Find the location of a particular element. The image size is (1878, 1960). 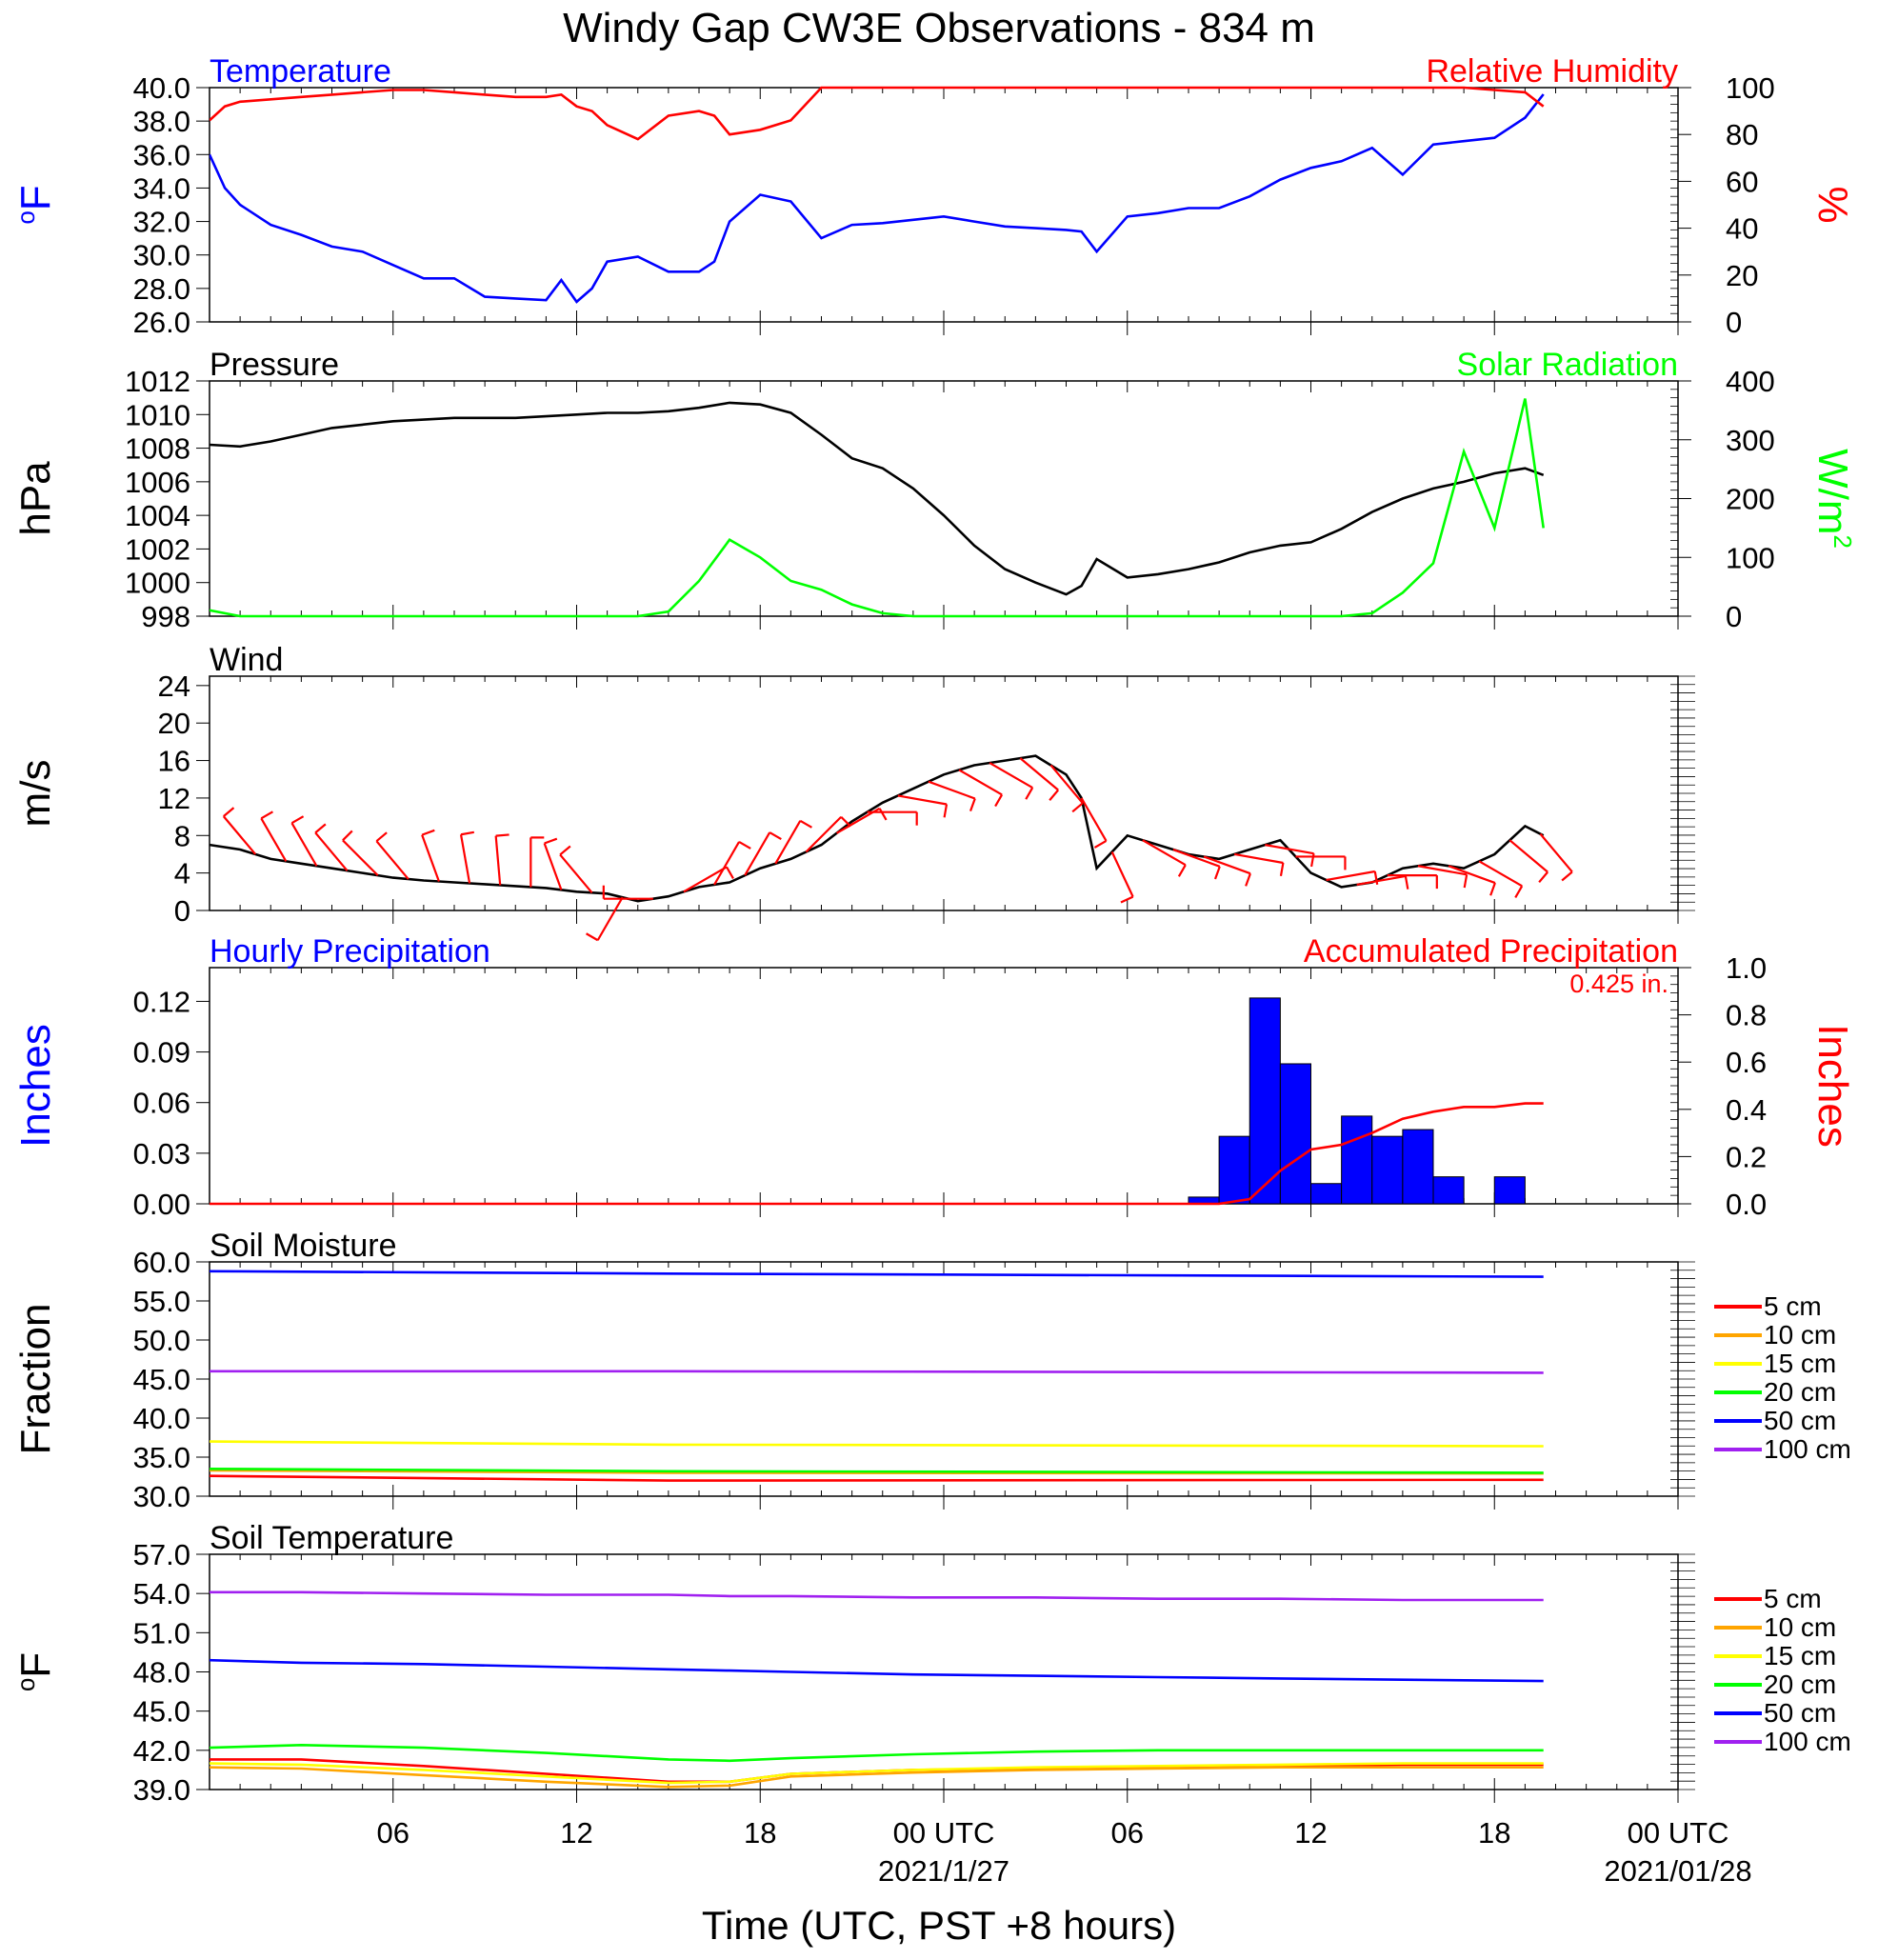

panel-title-left: Hourly Precipitation is located at coordinates (350, 951).